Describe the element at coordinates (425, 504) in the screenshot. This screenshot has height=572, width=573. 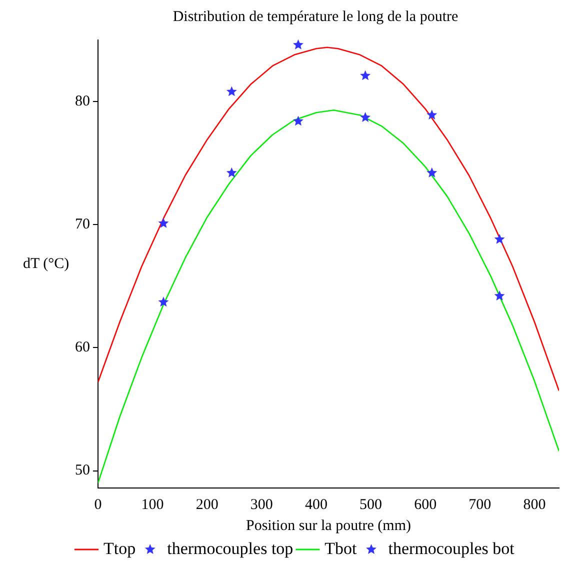
I see `x-tick-label: 600` at that location.